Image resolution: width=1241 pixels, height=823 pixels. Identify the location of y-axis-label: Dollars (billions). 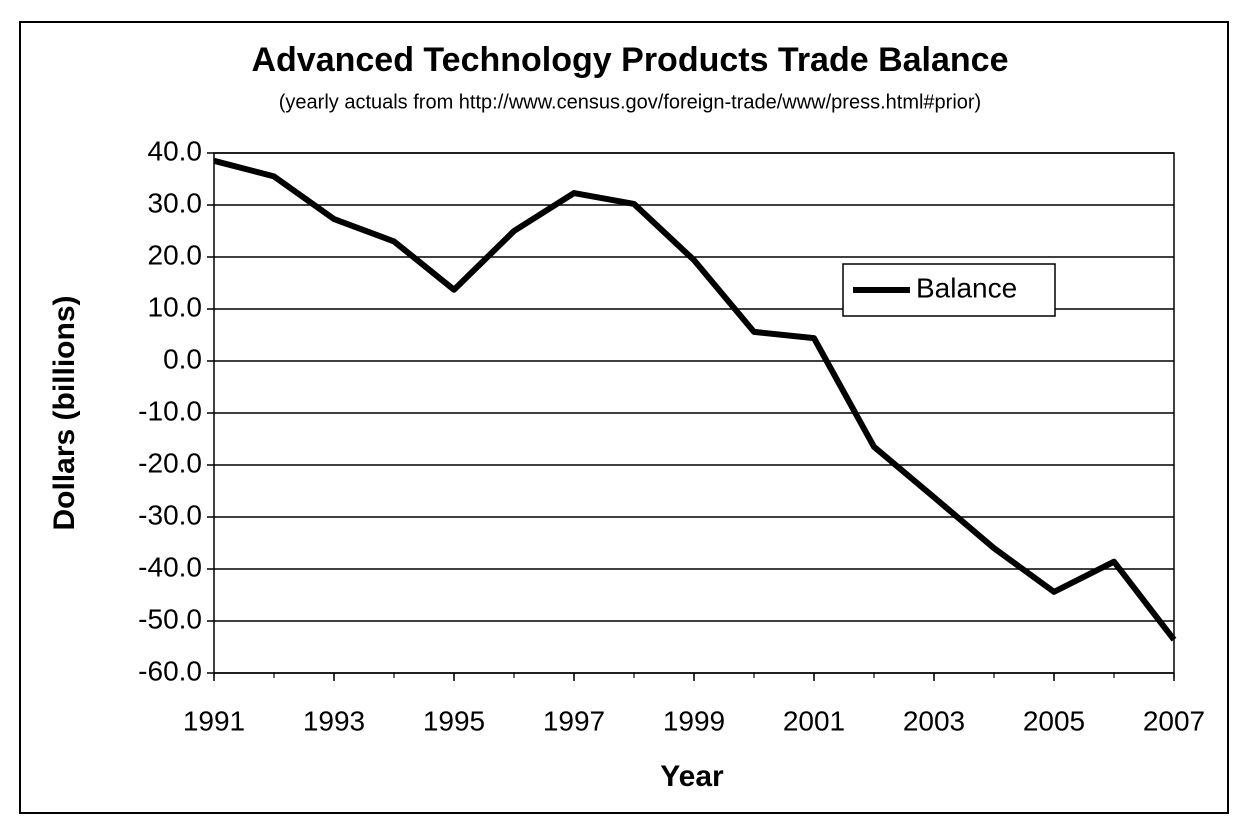
(64, 412).